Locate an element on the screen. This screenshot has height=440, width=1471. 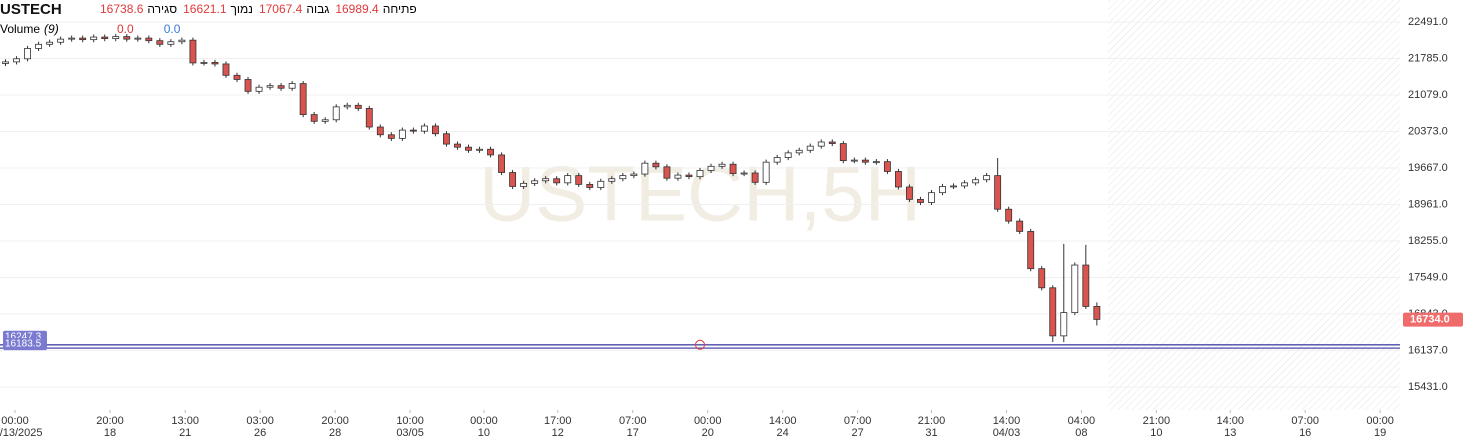
x-tick-date: 16 is located at coordinates (1305, 433).